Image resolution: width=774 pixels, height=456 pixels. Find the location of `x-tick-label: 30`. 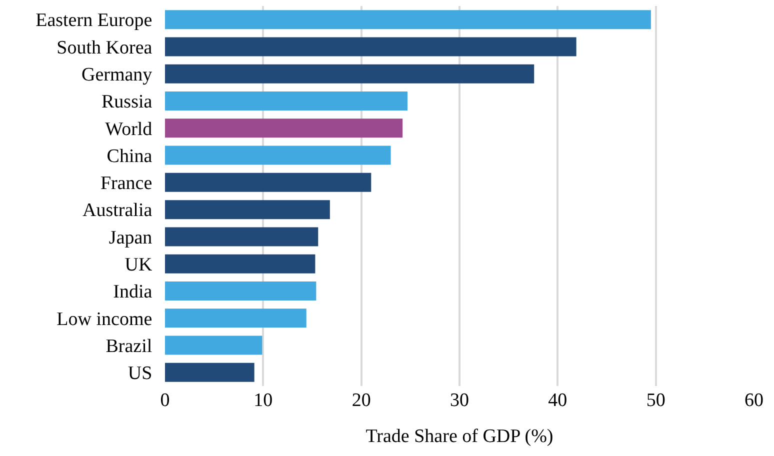

x-tick-label: 30 is located at coordinates (459, 400).